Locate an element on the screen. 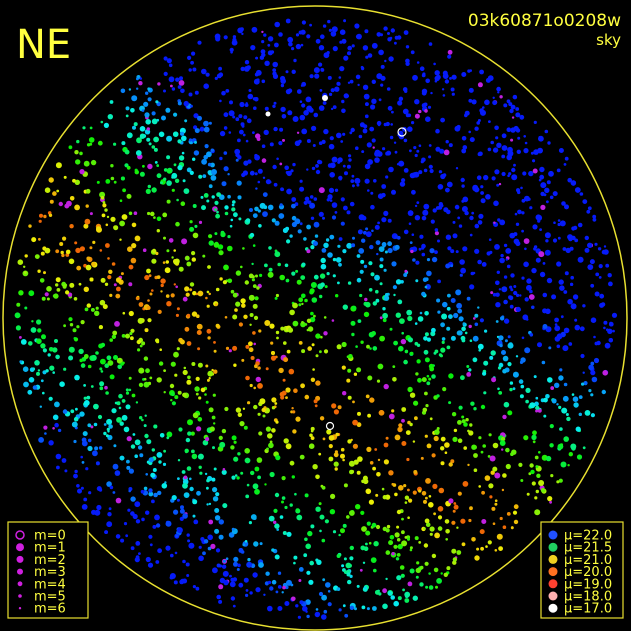 This screenshot has height=631, width=631. bright-star is located at coordinates (330, 426).